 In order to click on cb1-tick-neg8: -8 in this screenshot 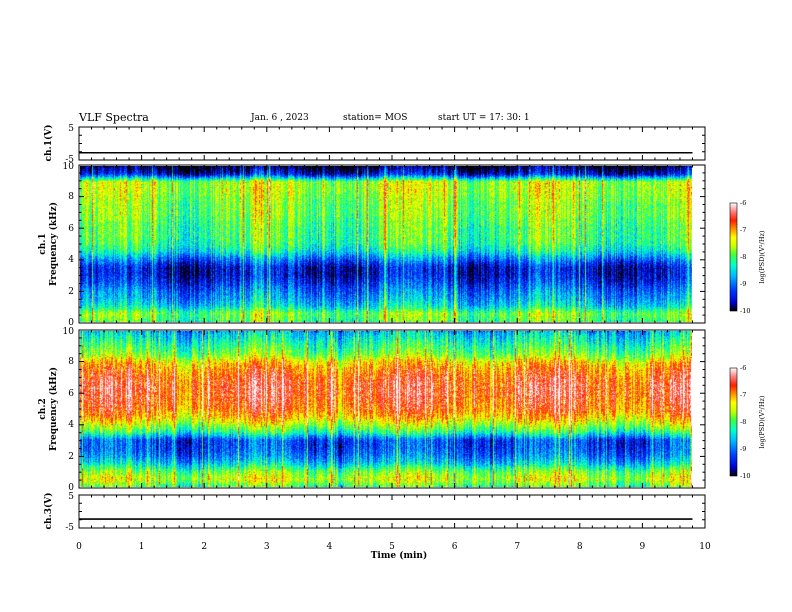, I will do `click(743, 257)`.